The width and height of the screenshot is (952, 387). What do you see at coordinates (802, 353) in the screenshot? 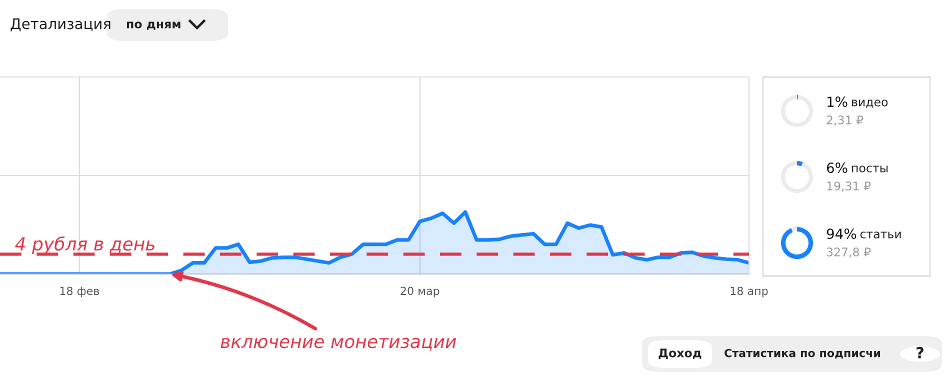
I see `text: Статистика по подписчи` at bounding box center [802, 353].